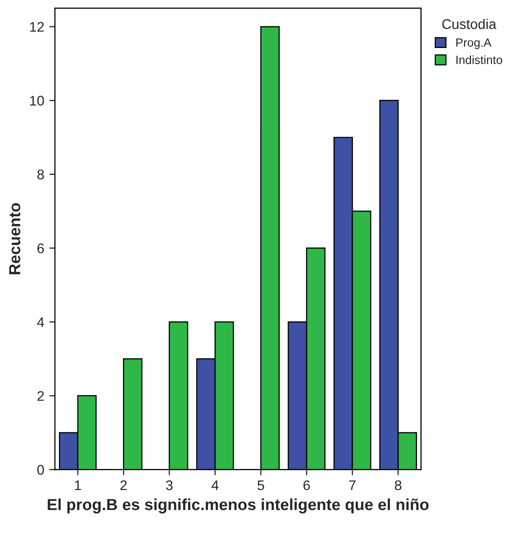 This screenshot has height=546, width=523. What do you see at coordinates (398, 485) in the screenshot?
I see `x-tick-label: 8` at bounding box center [398, 485].